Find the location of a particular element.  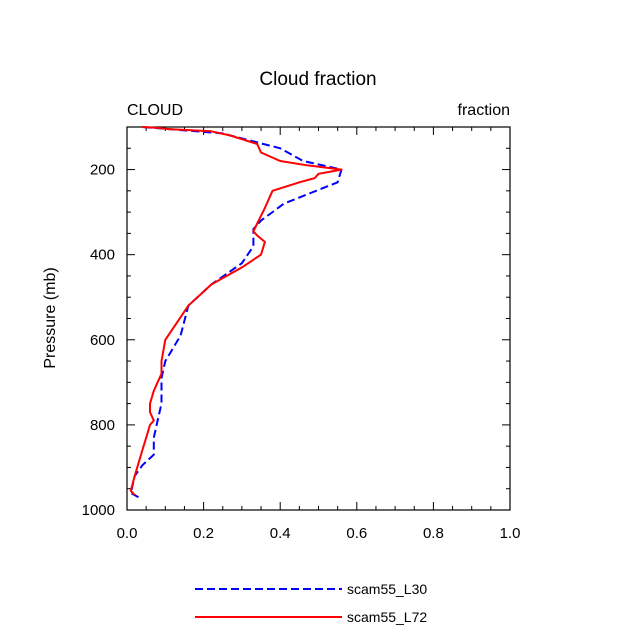

y-tick-label: 800 is located at coordinates (102, 425).